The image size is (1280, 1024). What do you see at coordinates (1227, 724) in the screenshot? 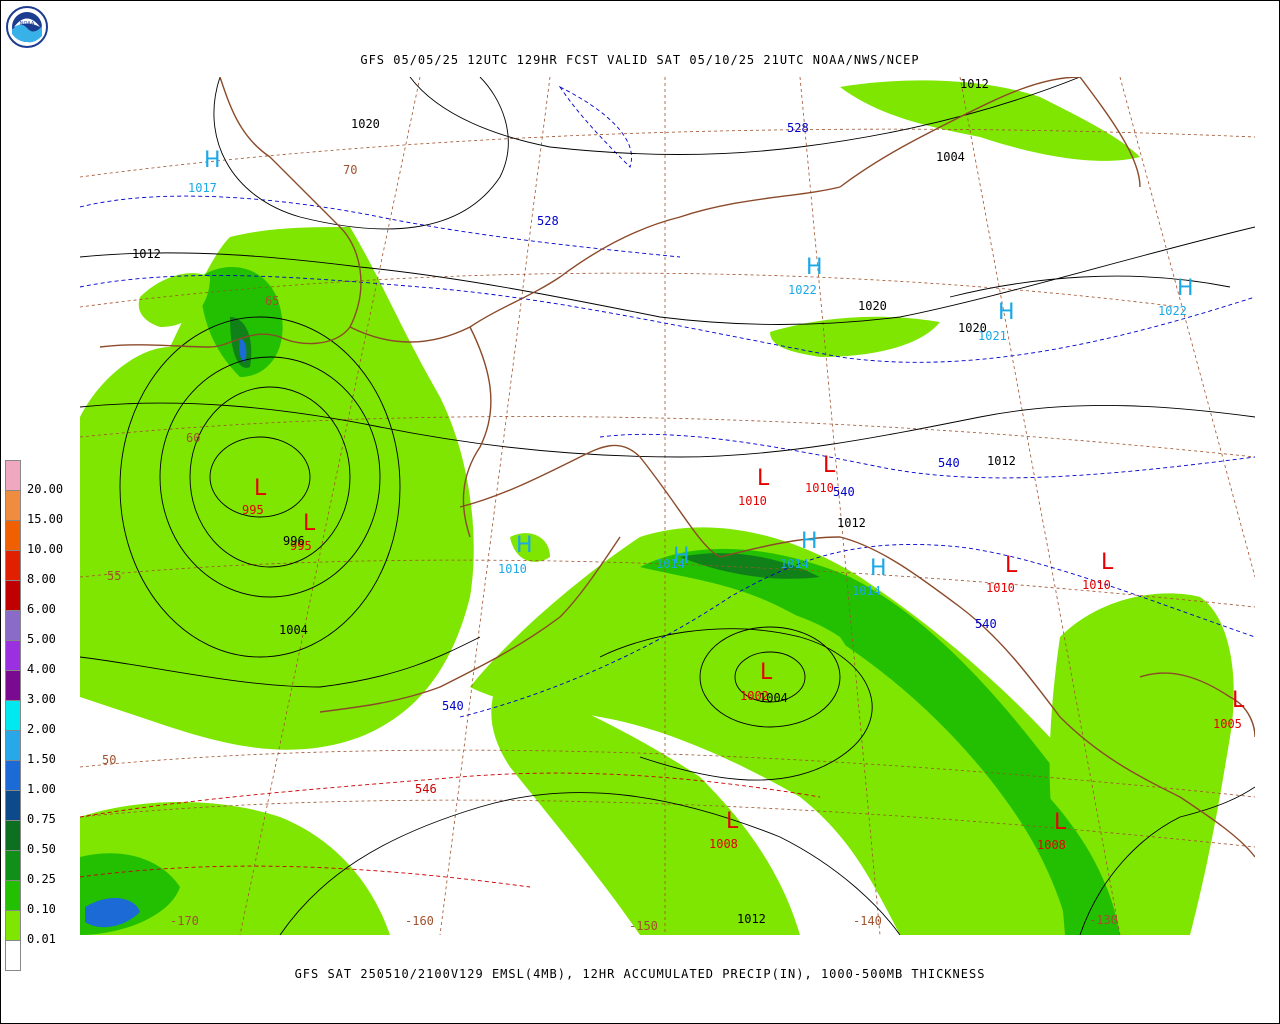
I see `low-pressure-value: 1005` at bounding box center [1227, 724].